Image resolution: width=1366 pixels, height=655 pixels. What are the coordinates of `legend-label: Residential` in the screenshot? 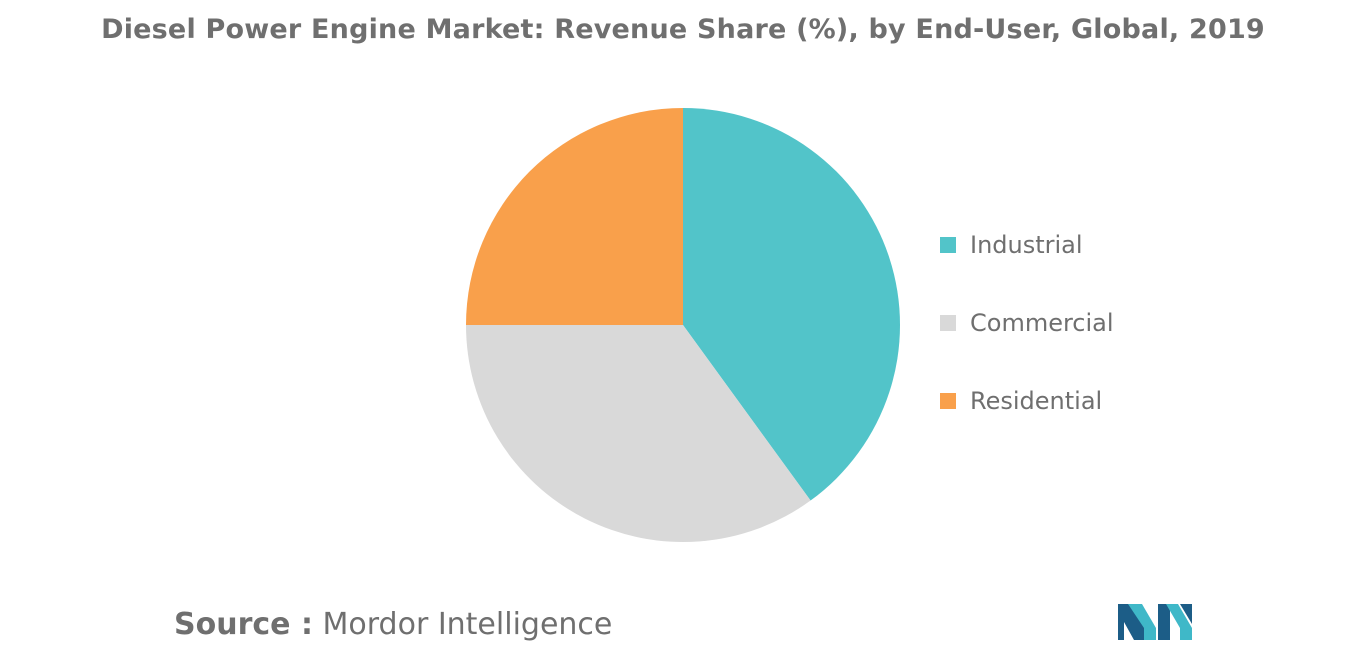 It's located at (1036, 401).